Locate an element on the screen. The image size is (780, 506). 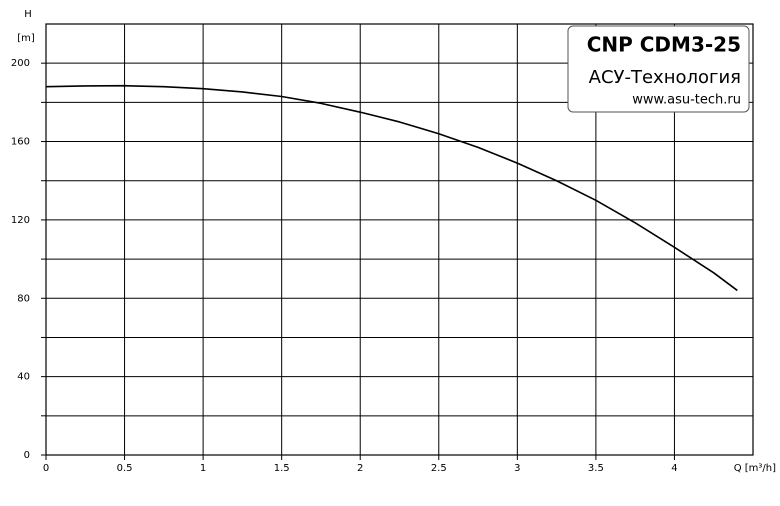
x-tick-label: 3 is located at coordinates (517, 468).